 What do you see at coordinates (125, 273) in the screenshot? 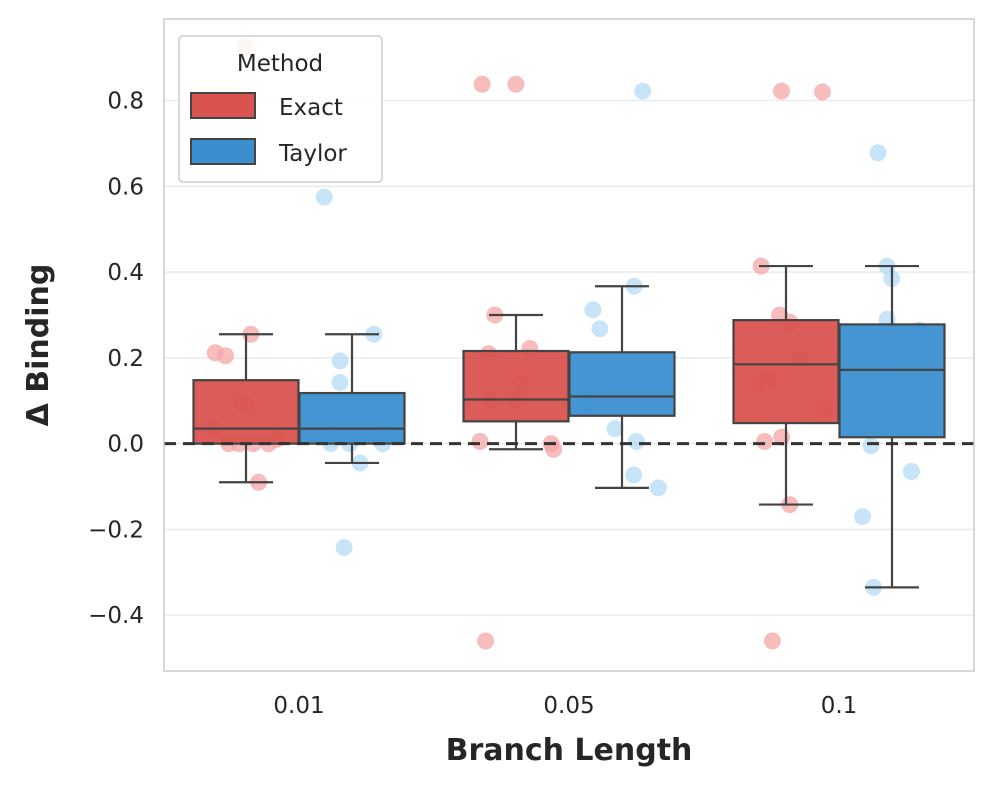
I see `y-tick-label: 0.4` at bounding box center [125, 273].